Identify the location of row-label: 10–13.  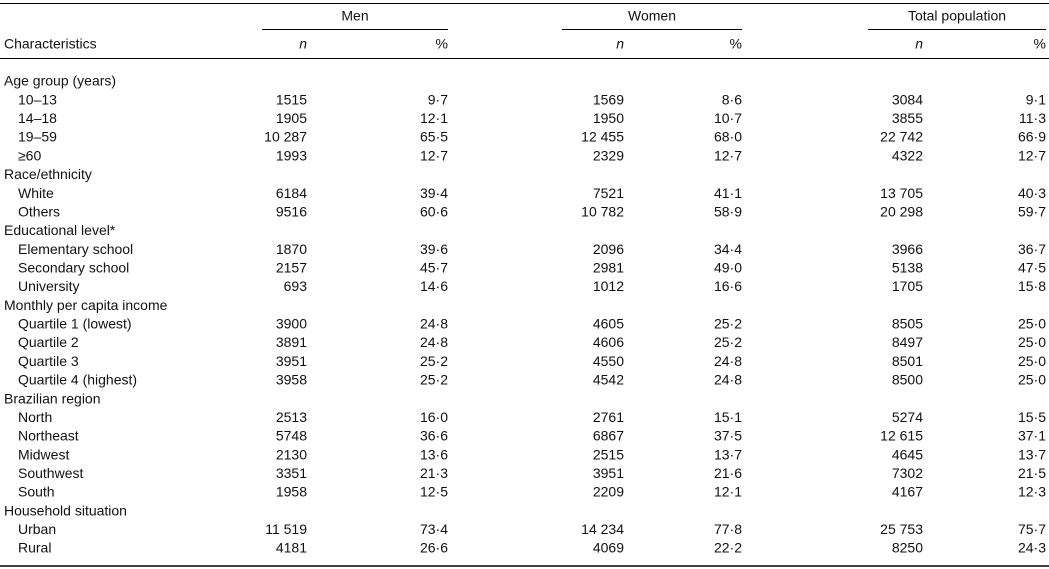
(37, 99).